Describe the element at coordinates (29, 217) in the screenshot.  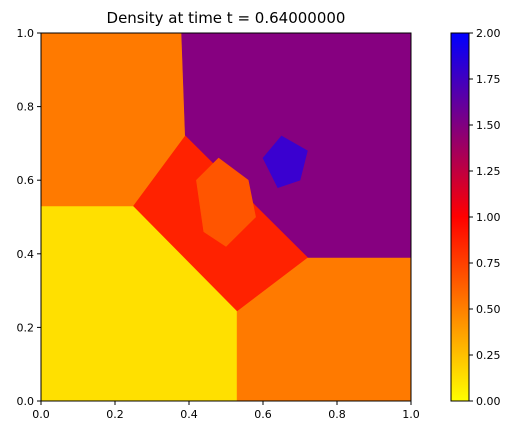
I see `y-axis: 0.0 0.2 0.4 0.6 0.8 1.0` at that location.